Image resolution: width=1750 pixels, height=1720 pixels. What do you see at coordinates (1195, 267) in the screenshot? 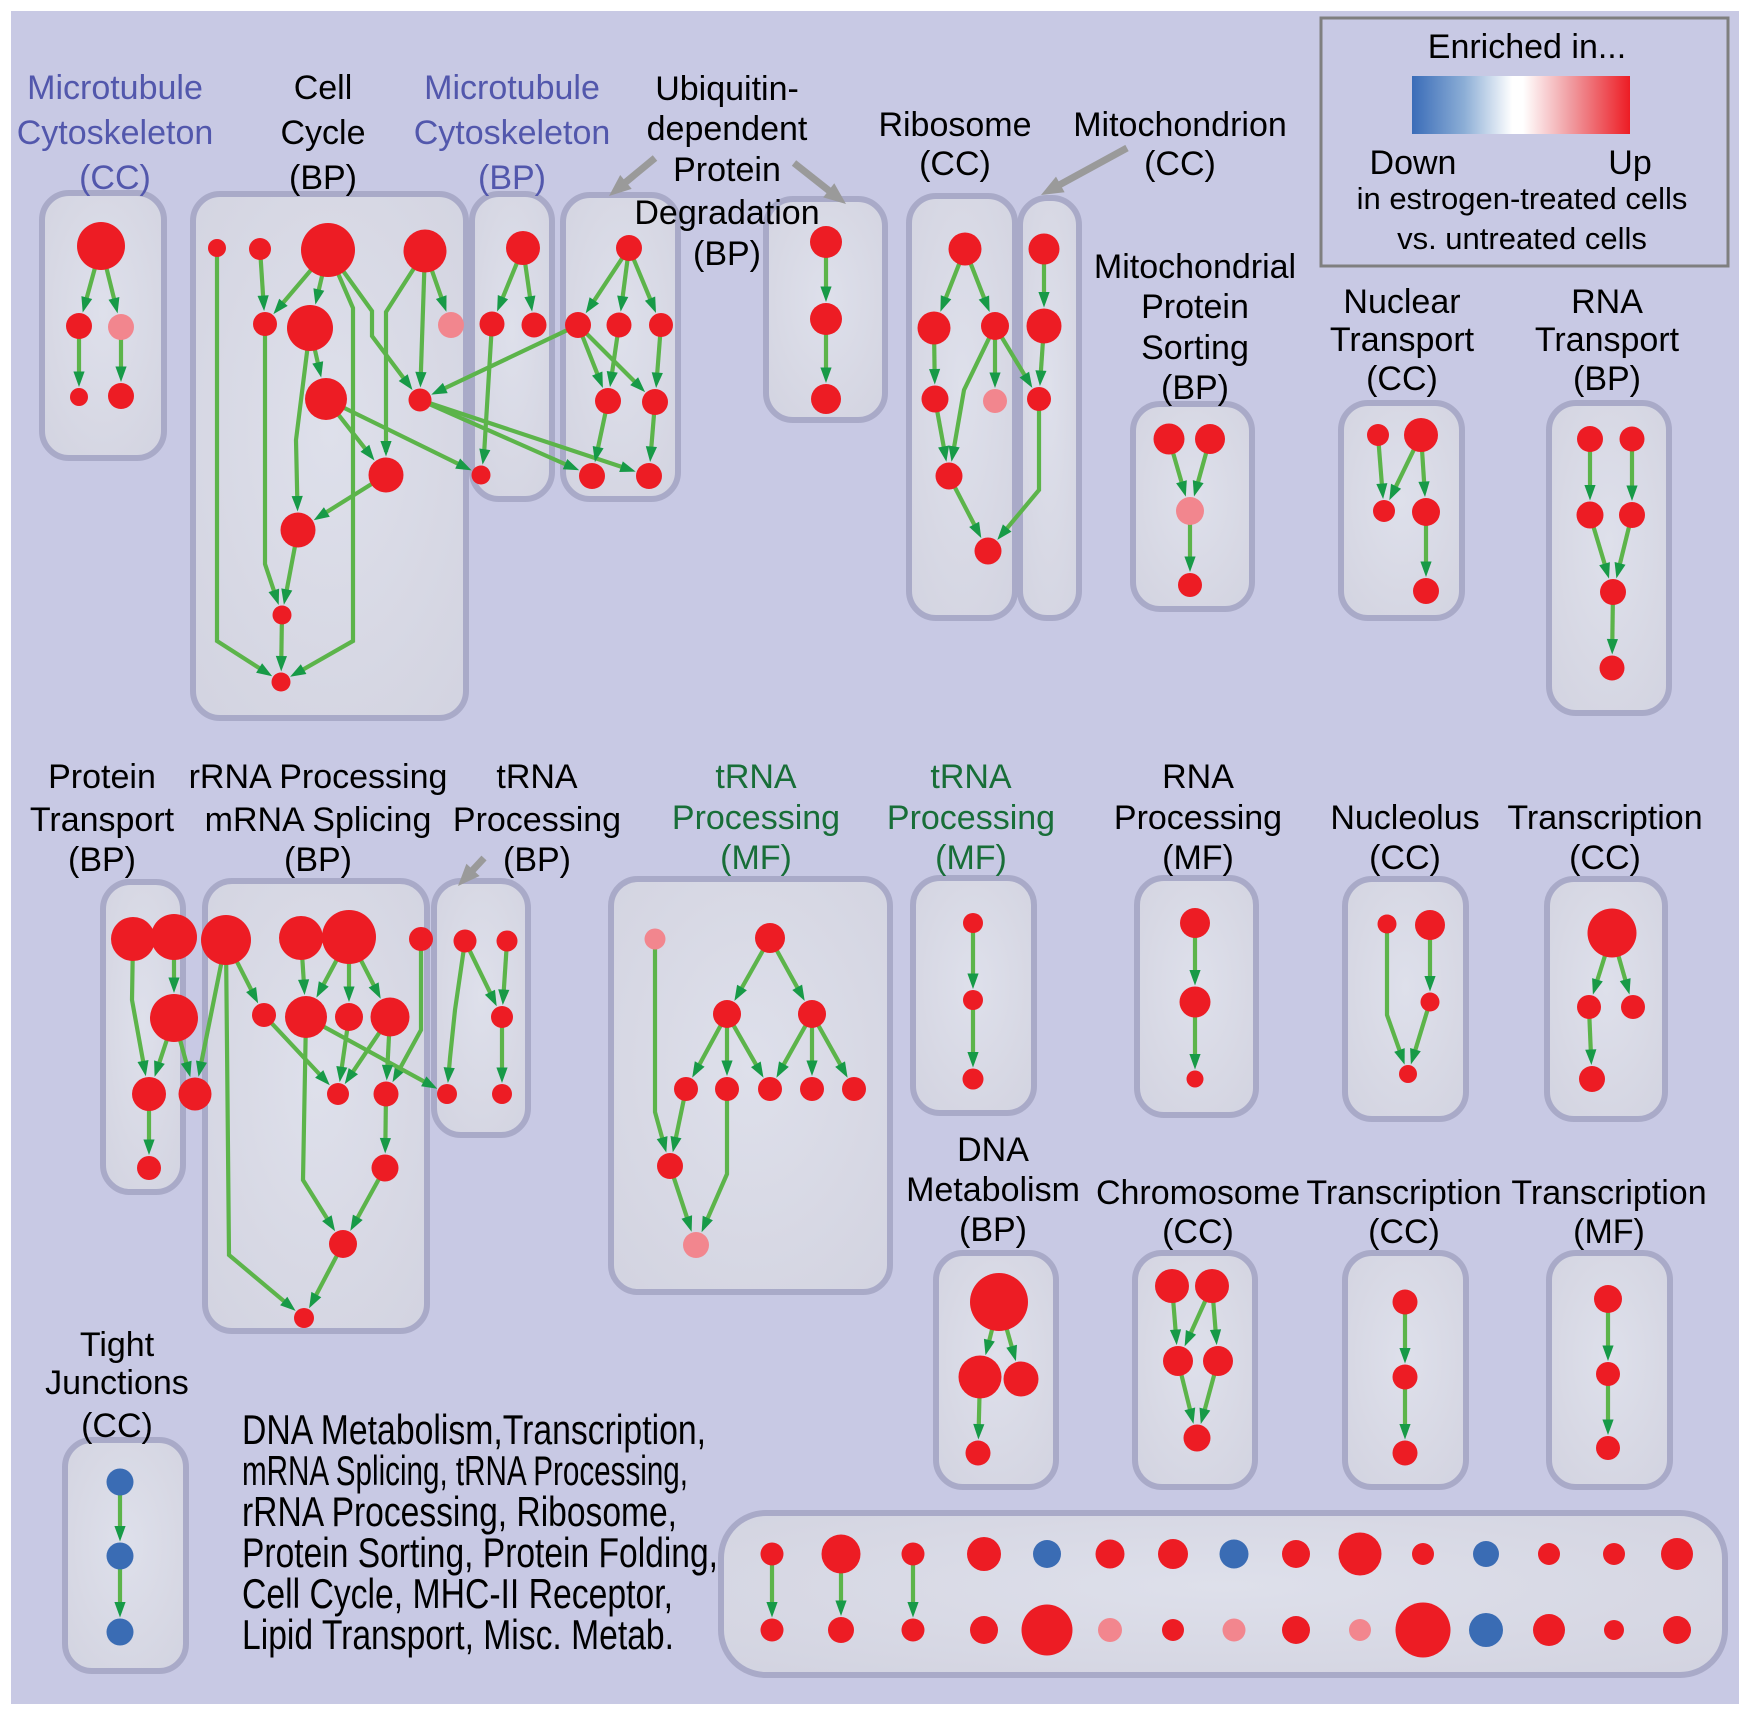
I see `svg-text: Mitochondrial` at bounding box center [1195, 267].